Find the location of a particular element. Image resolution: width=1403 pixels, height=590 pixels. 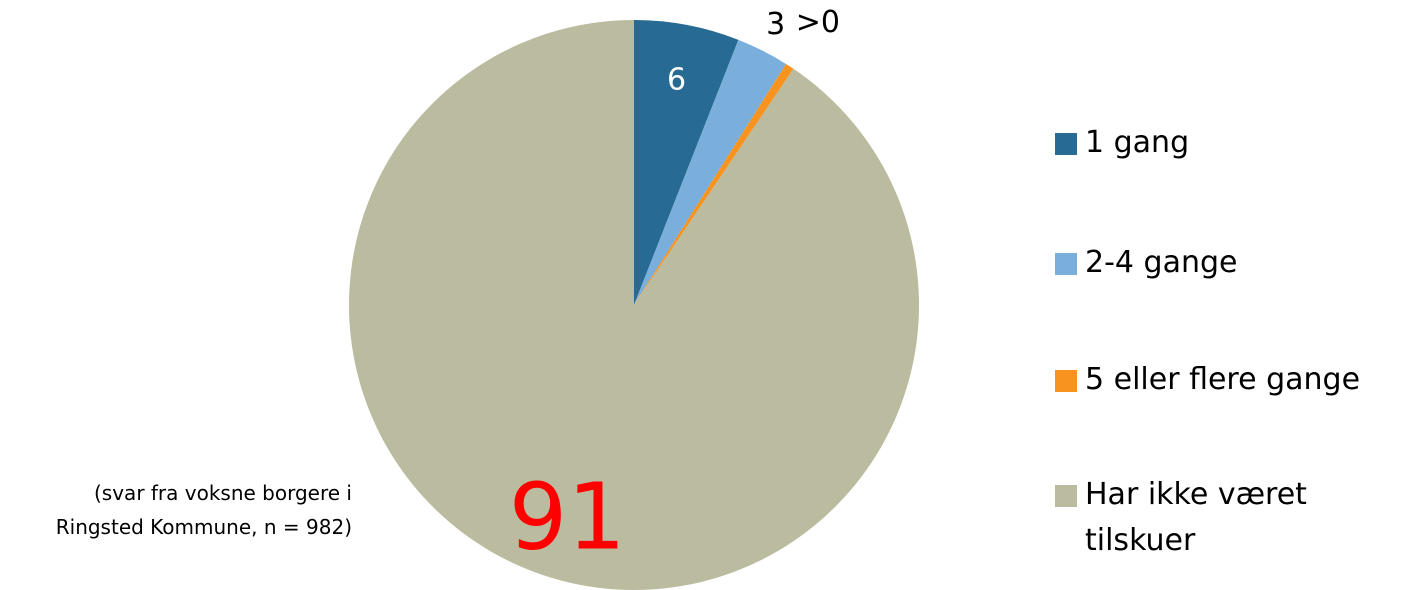

data-label: 6 is located at coordinates (676, 79).